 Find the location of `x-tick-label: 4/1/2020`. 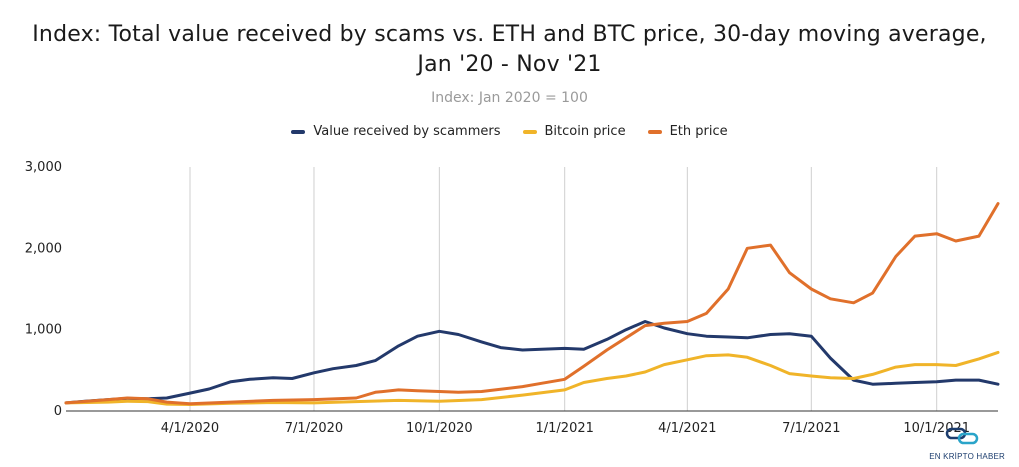

x-tick-label: 4/1/2020 is located at coordinates (190, 428).